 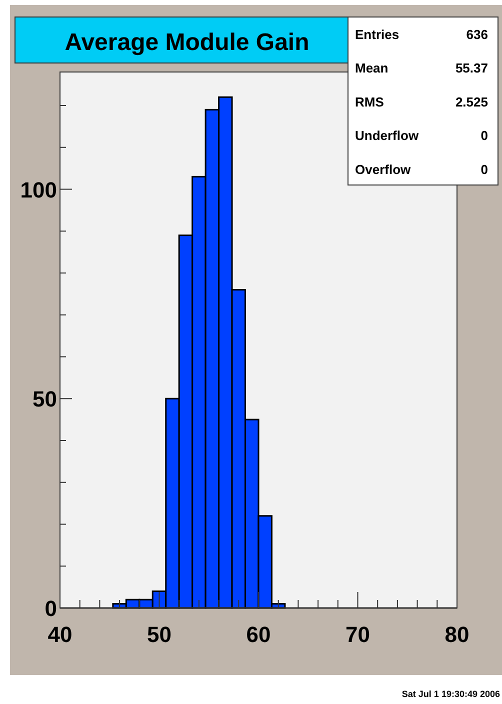 I want to click on x-tick-label: 80, so click(x=457, y=634).